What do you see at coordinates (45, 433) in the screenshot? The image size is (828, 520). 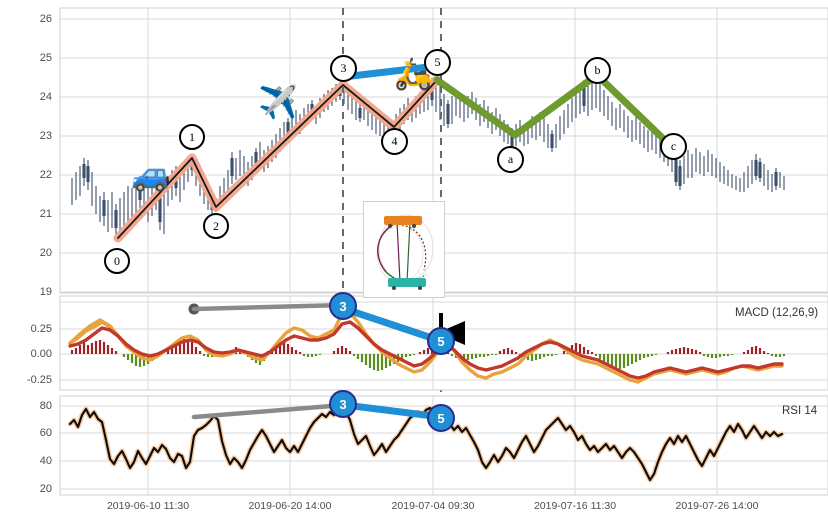 I see `rsi-ytick-60: 60` at bounding box center [45, 433].